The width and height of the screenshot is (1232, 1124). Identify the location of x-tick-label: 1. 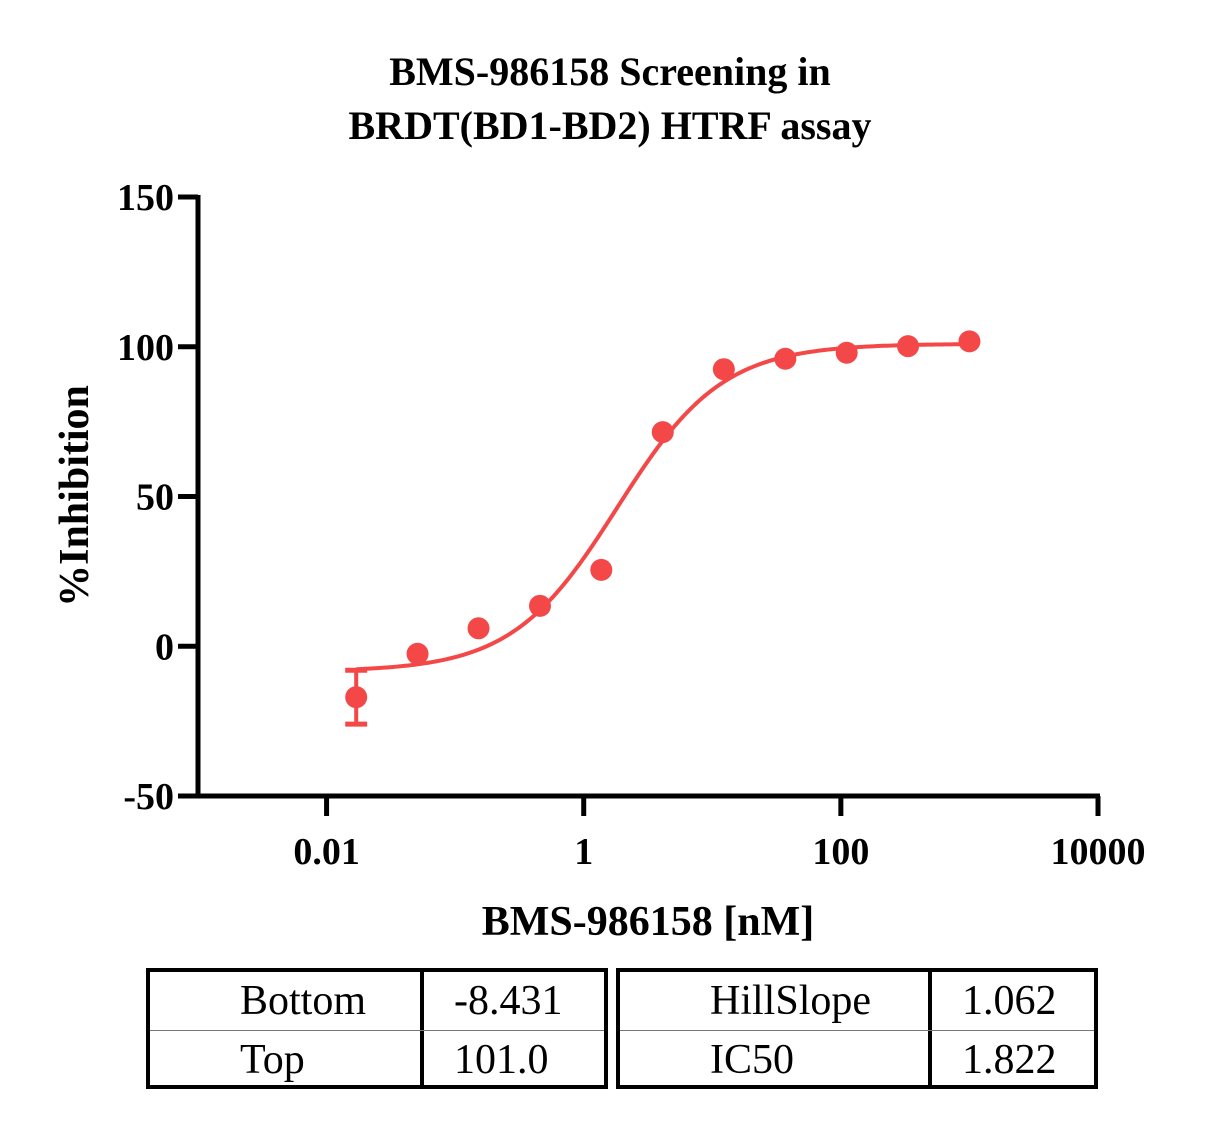
(583, 852).